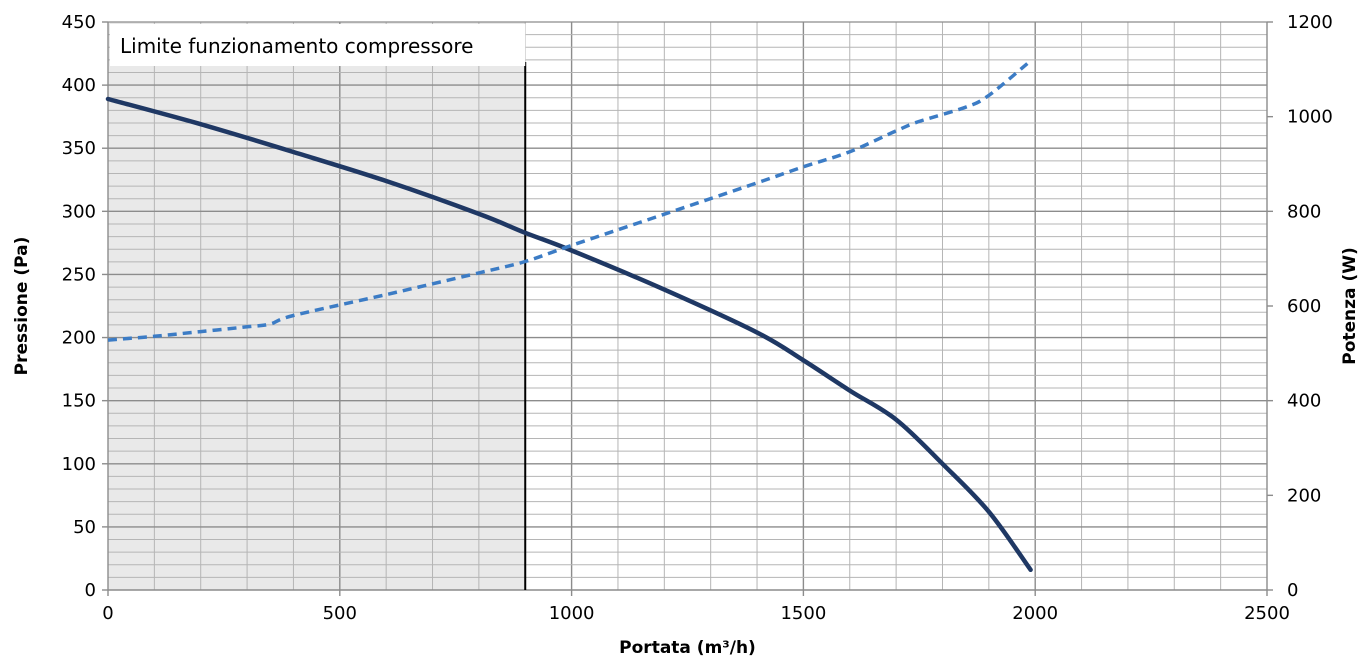 This screenshot has height=660, width=1365. I want to click on annotation-box, so click(318, 45).